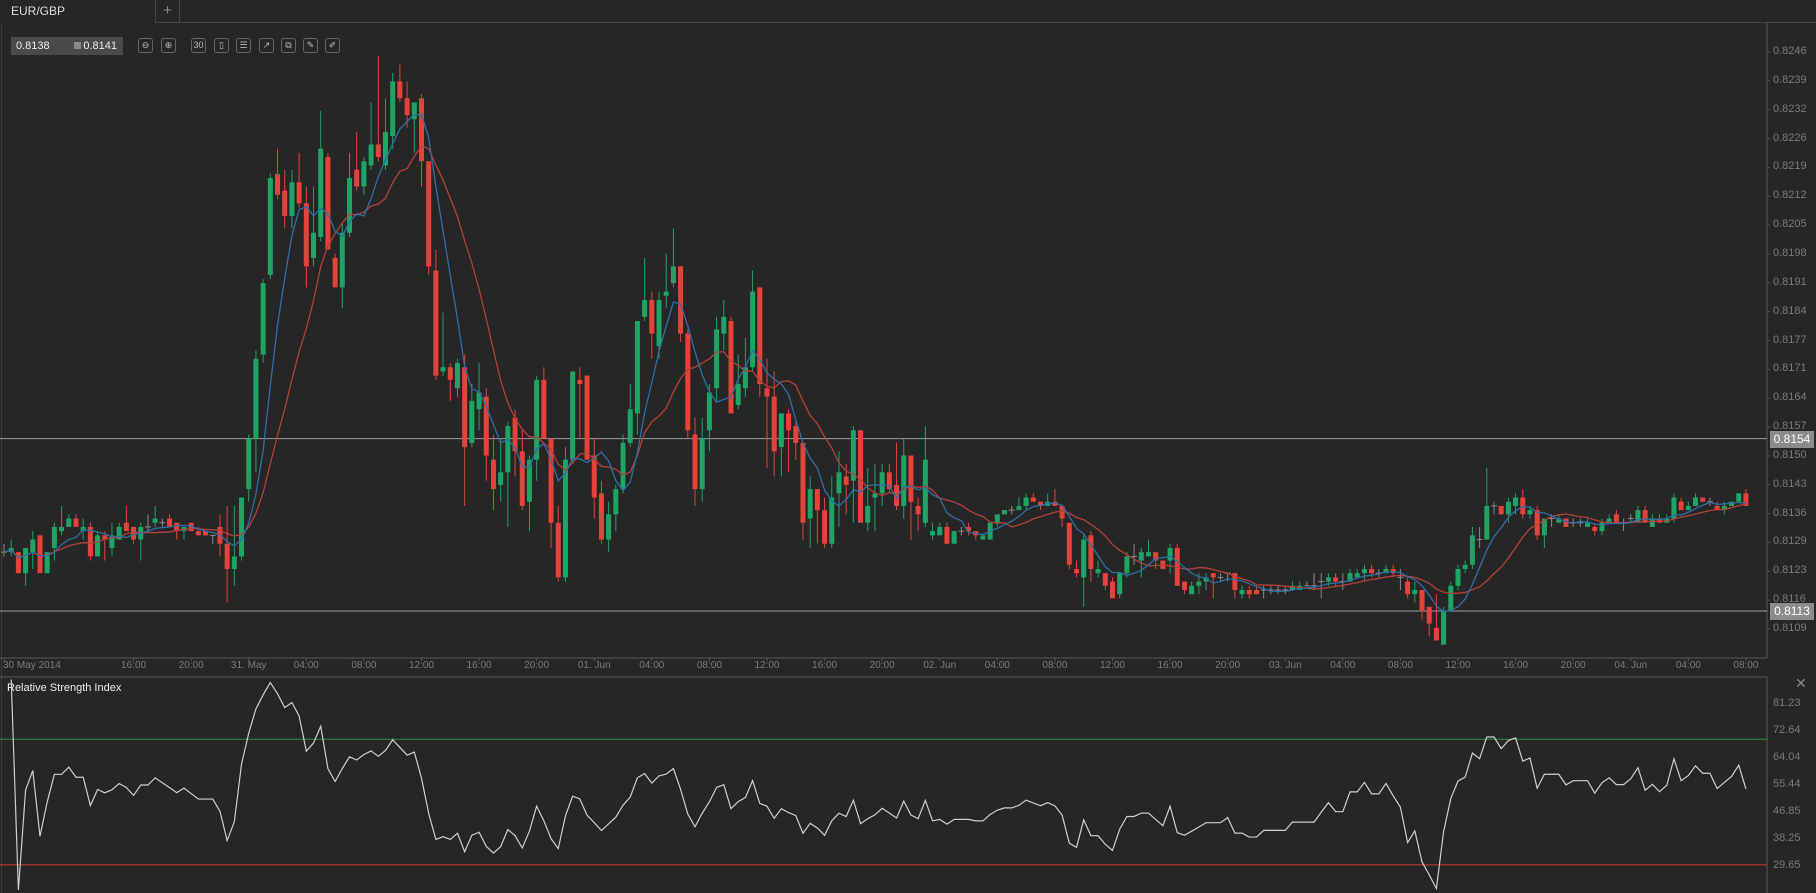  What do you see at coordinates (1790, 628) in the screenshot?
I see `price-tick-label: 0.8109` at bounding box center [1790, 628].